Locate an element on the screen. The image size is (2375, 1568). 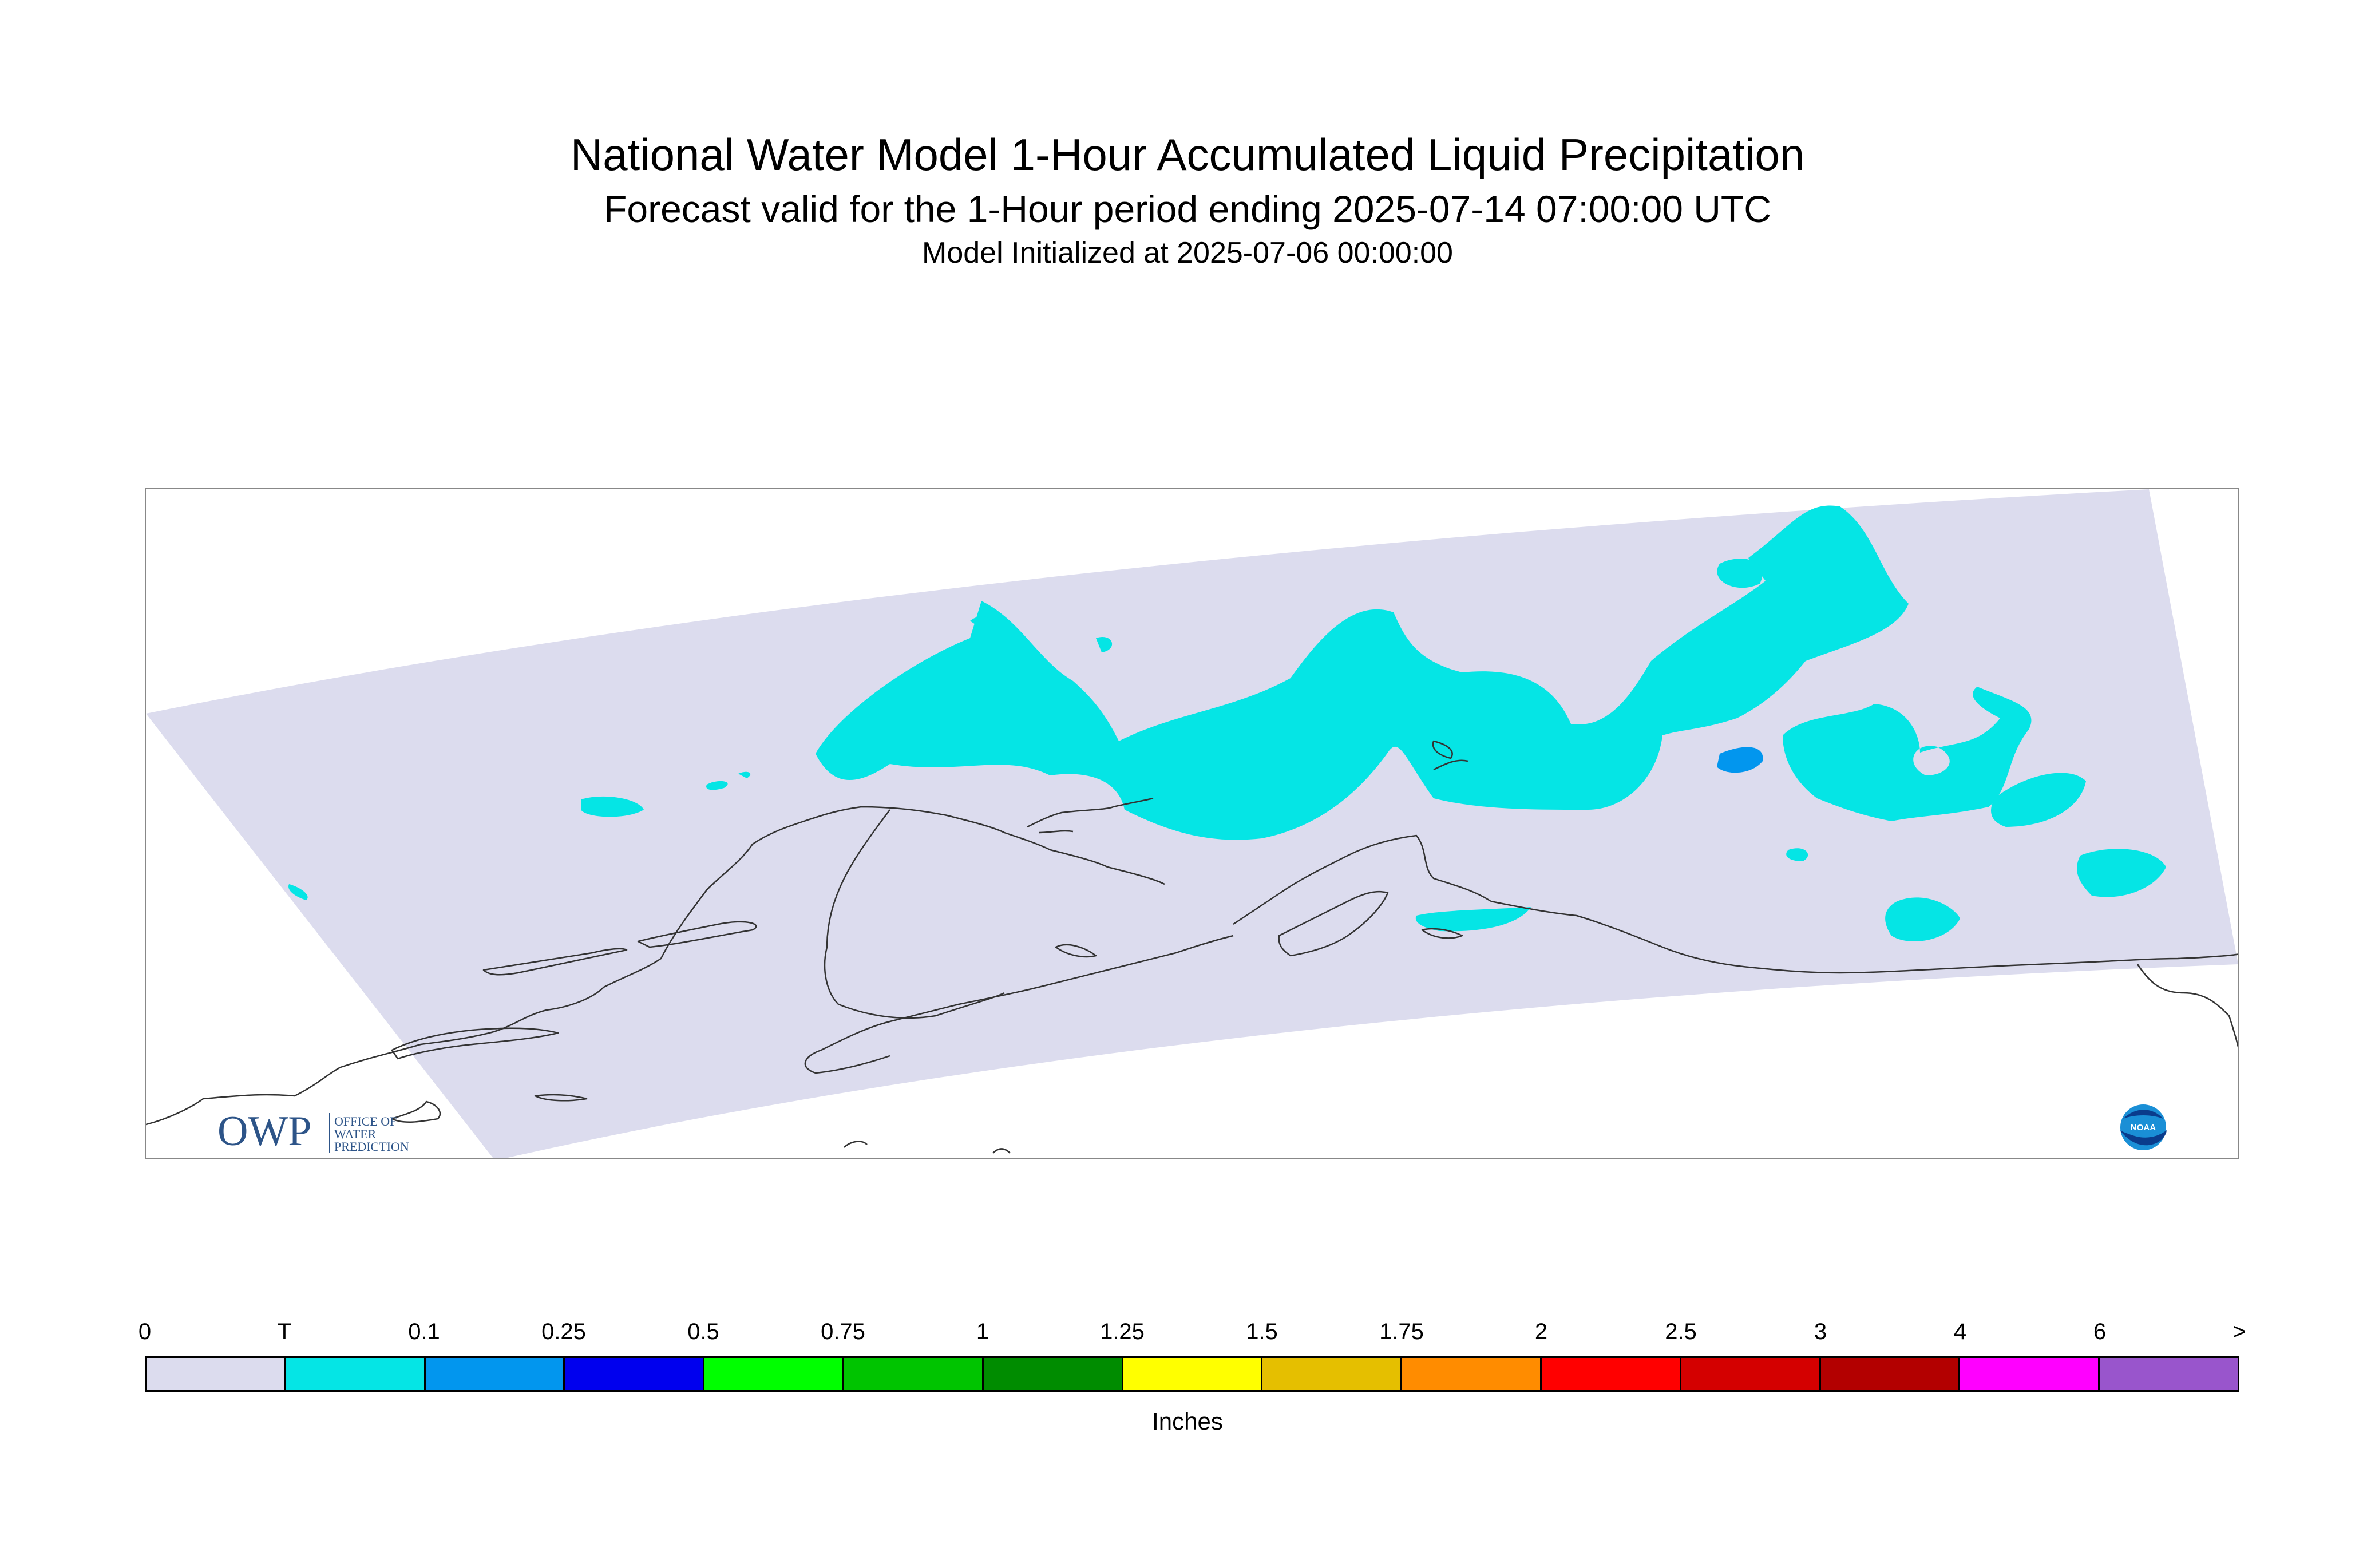
owp-logo-graphic: OWP OFFICE OF WATER PREDICTION is located at coordinates (313, 1131).